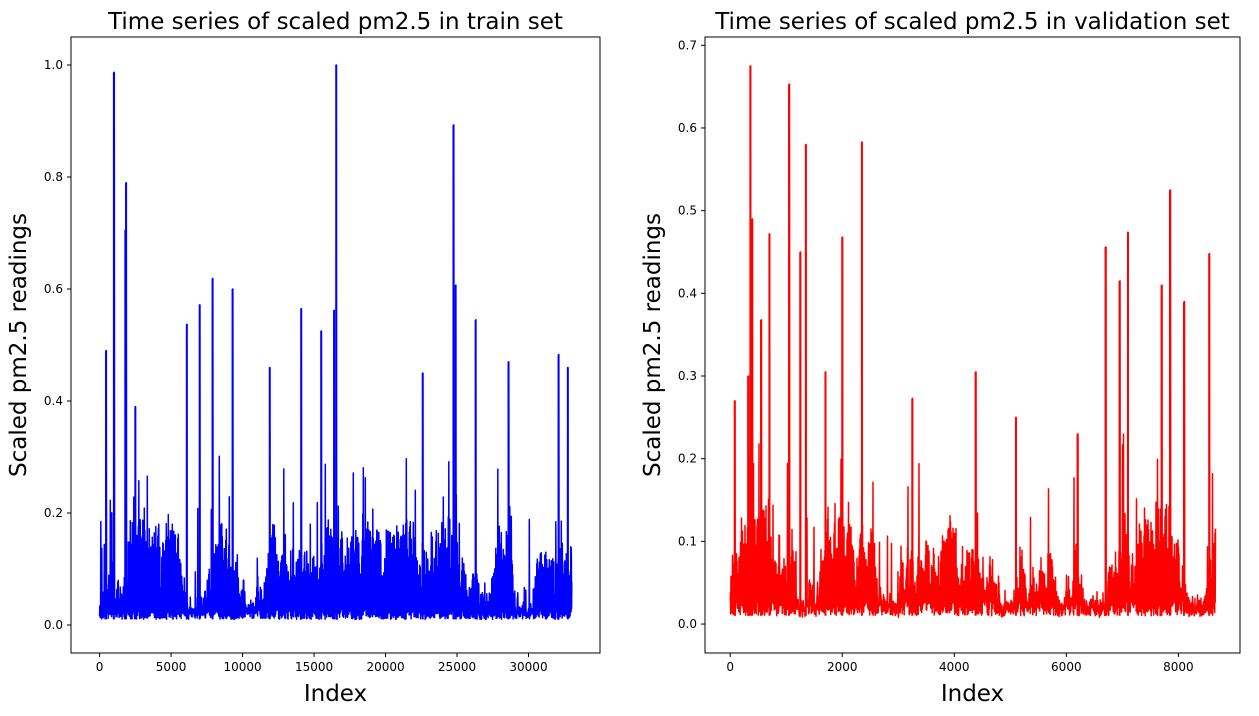 This screenshot has width=1259, height=716. Describe the element at coordinates (100, 667) in the screenshot. I see `train-x-tick-label: 0` at that location.